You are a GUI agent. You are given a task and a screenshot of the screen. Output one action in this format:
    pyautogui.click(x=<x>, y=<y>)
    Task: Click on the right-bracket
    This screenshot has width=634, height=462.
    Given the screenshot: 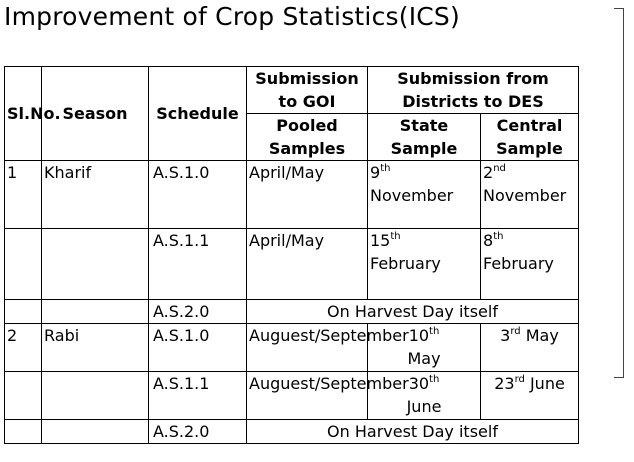 What is the action you would take?
    pyautogui.click(x=618, y=193)
    